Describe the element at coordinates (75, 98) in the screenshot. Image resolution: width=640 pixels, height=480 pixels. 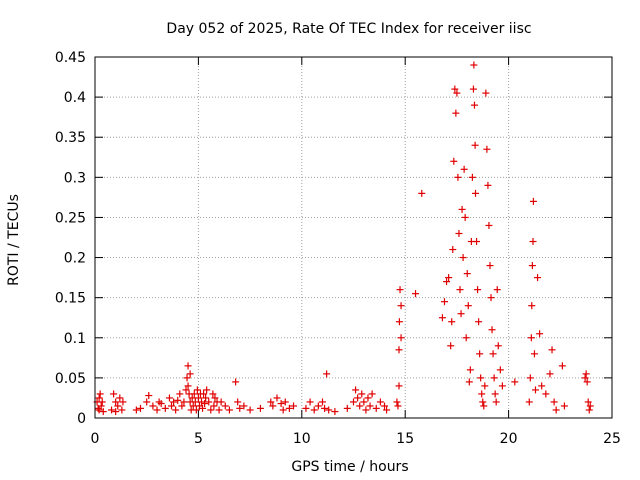
I see `y-tick-label: 0.4` at that location.